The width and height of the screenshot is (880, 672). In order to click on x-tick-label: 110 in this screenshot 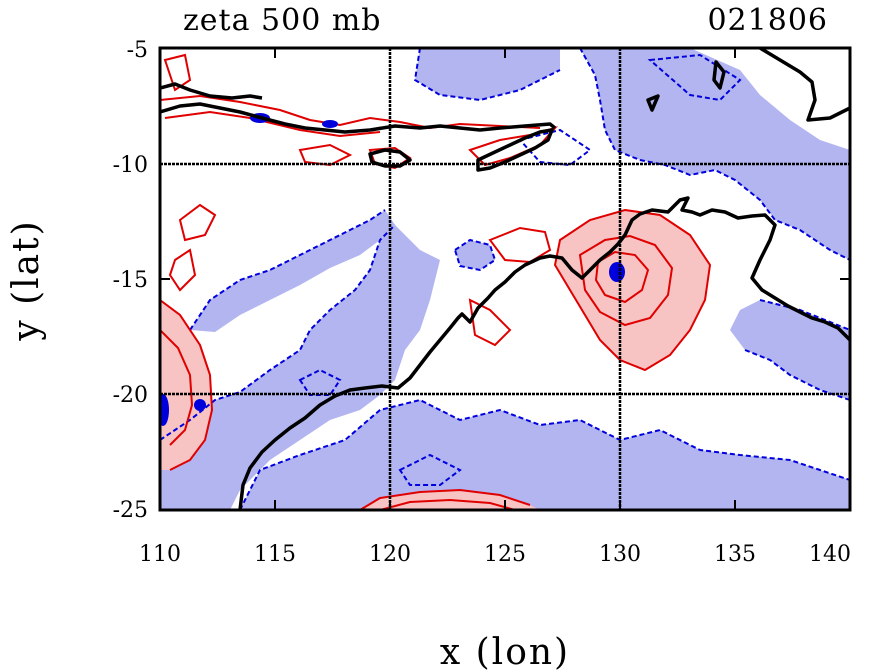, I will do `click(160, 554)`.